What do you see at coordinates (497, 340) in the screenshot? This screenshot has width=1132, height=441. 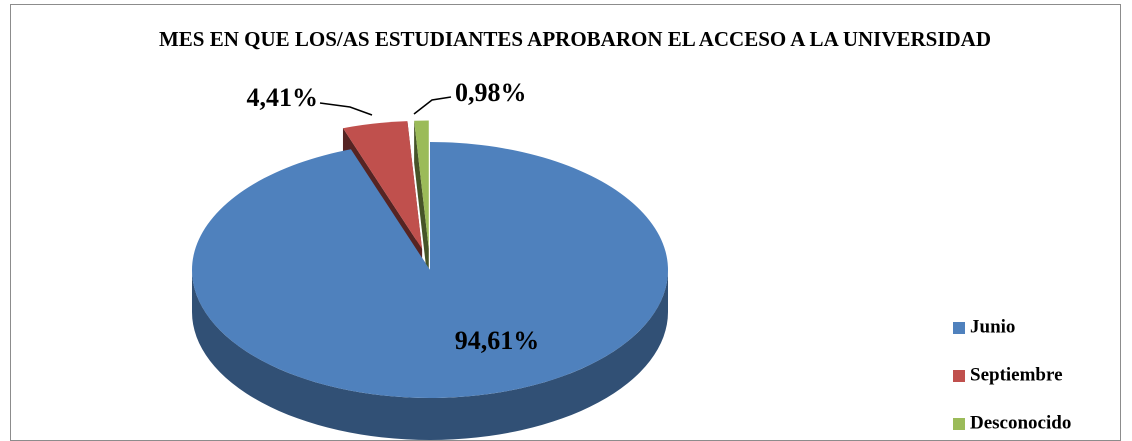 I see `data-label: 94,61%` at bounding box center [497, 340].